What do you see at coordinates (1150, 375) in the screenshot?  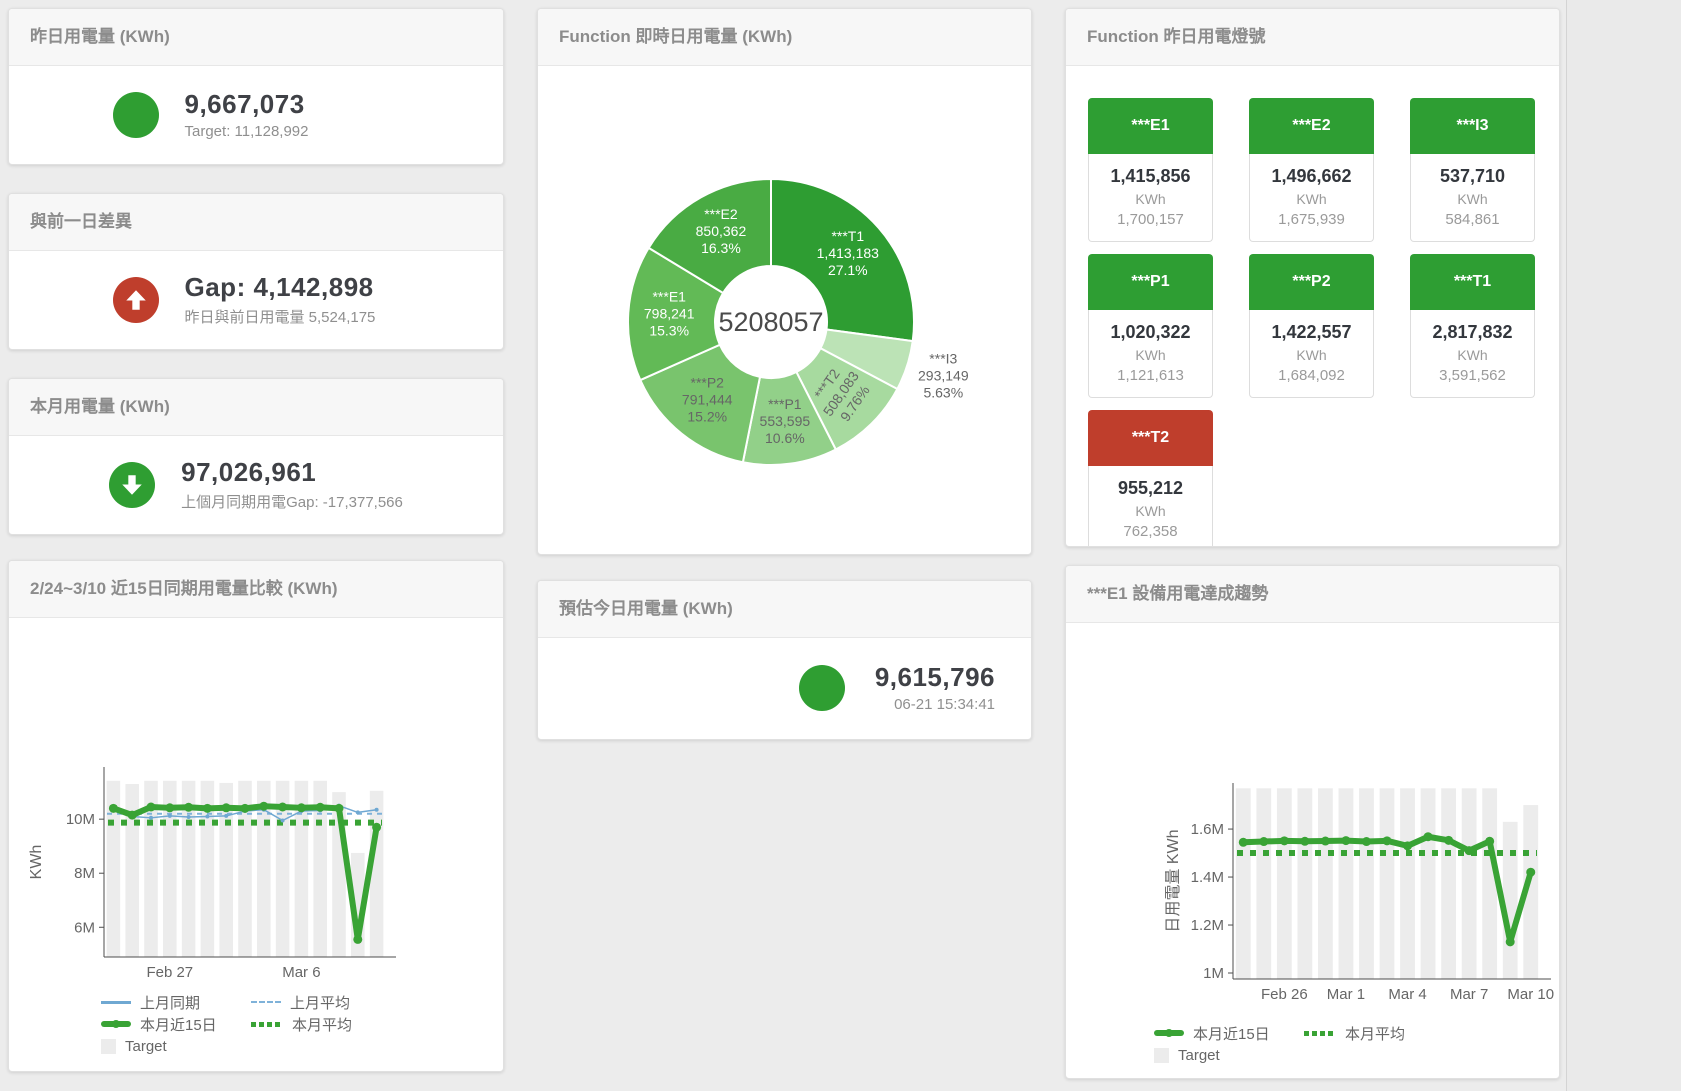 I see `light-tile-target: 1,121,613` at bounding box center [1150, 375].